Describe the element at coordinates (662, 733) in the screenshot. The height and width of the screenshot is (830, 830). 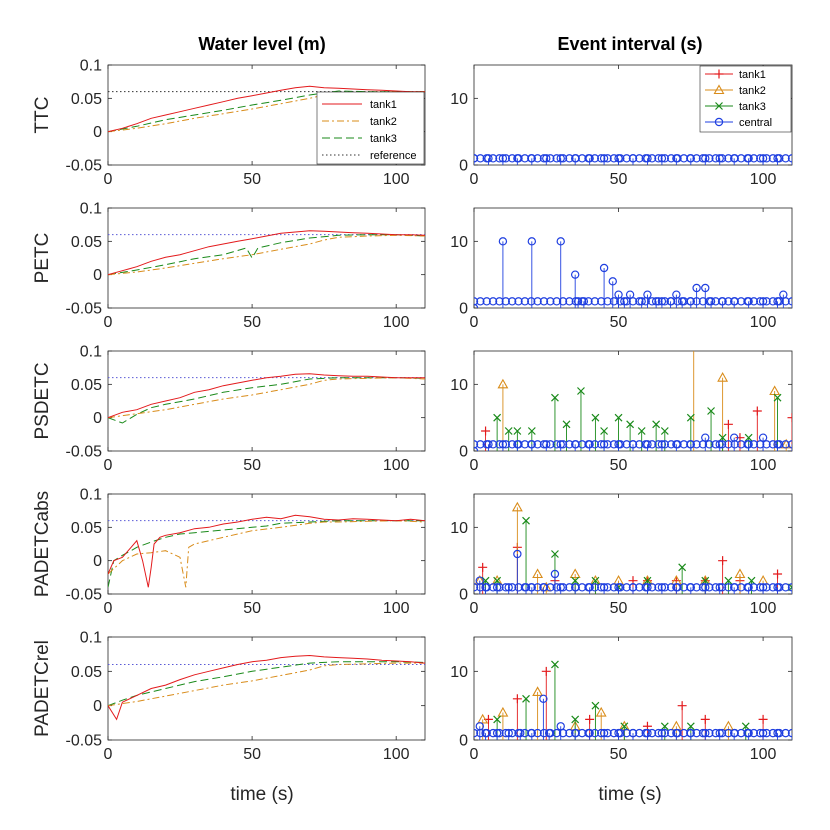
I see `padetcrel-central-marker` at that location.